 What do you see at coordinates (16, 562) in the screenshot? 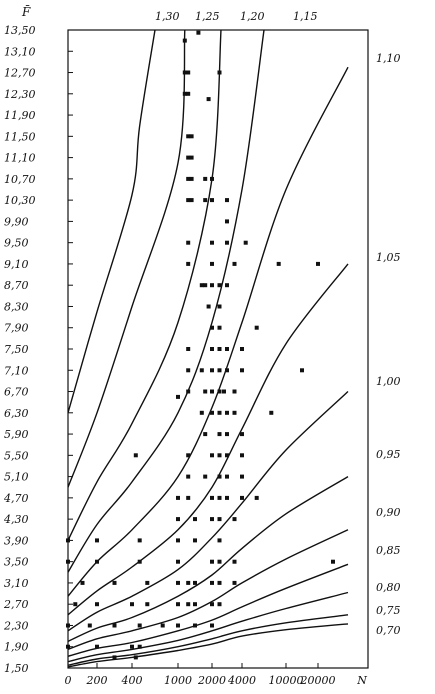
I see `y-tick-label: 3,50` at bounding box center [16, 562].